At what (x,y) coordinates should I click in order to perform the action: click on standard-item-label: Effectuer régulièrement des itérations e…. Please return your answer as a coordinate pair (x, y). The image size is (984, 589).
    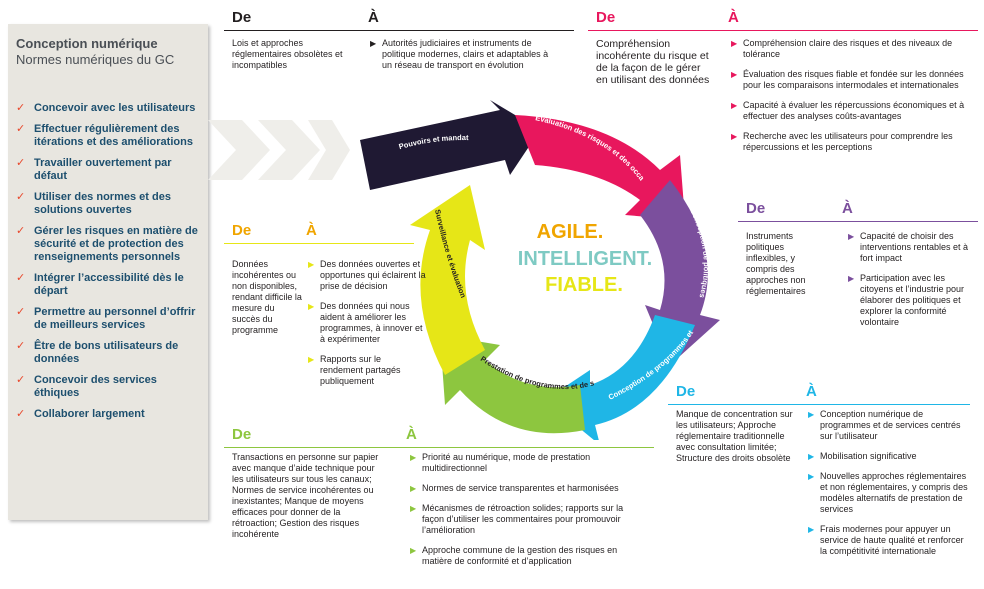
    Looking at the image, I should click on (113, 135).